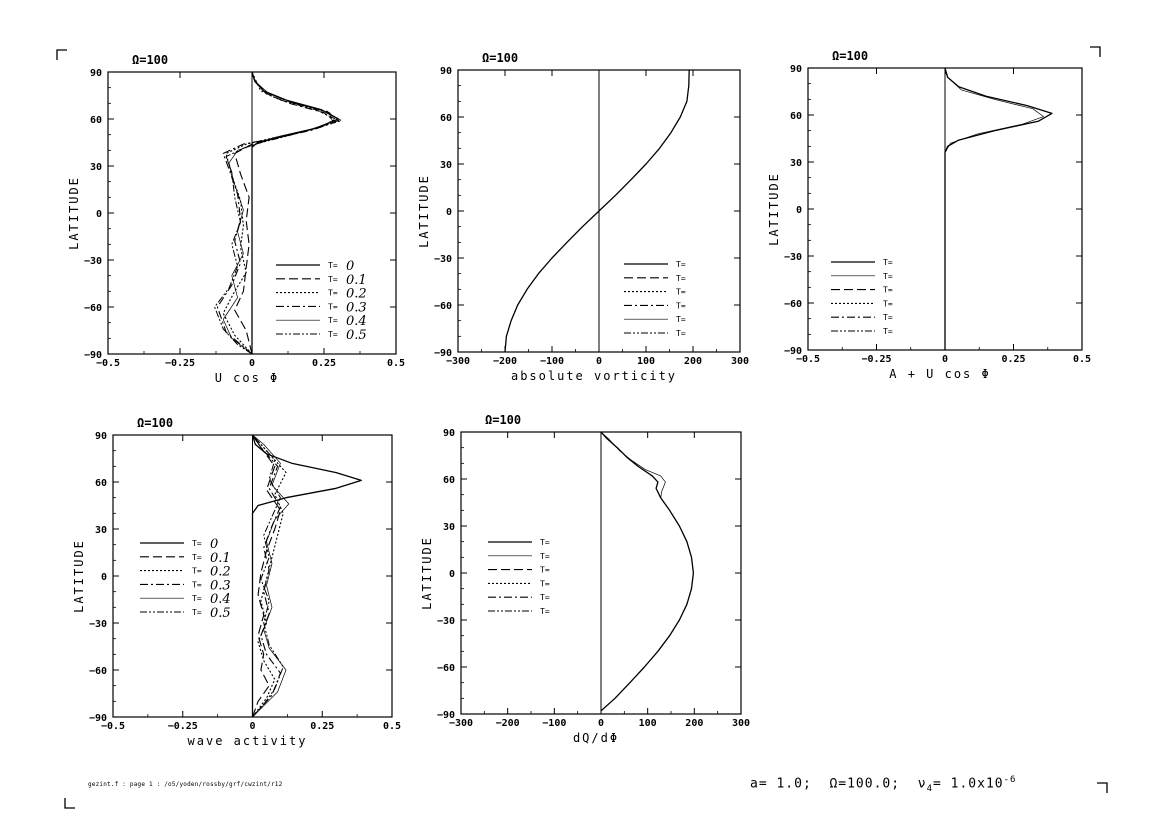 This screenshot has width=1167, height=828. I want to click on crop-mark-bottom-right, so click(1102, 787).